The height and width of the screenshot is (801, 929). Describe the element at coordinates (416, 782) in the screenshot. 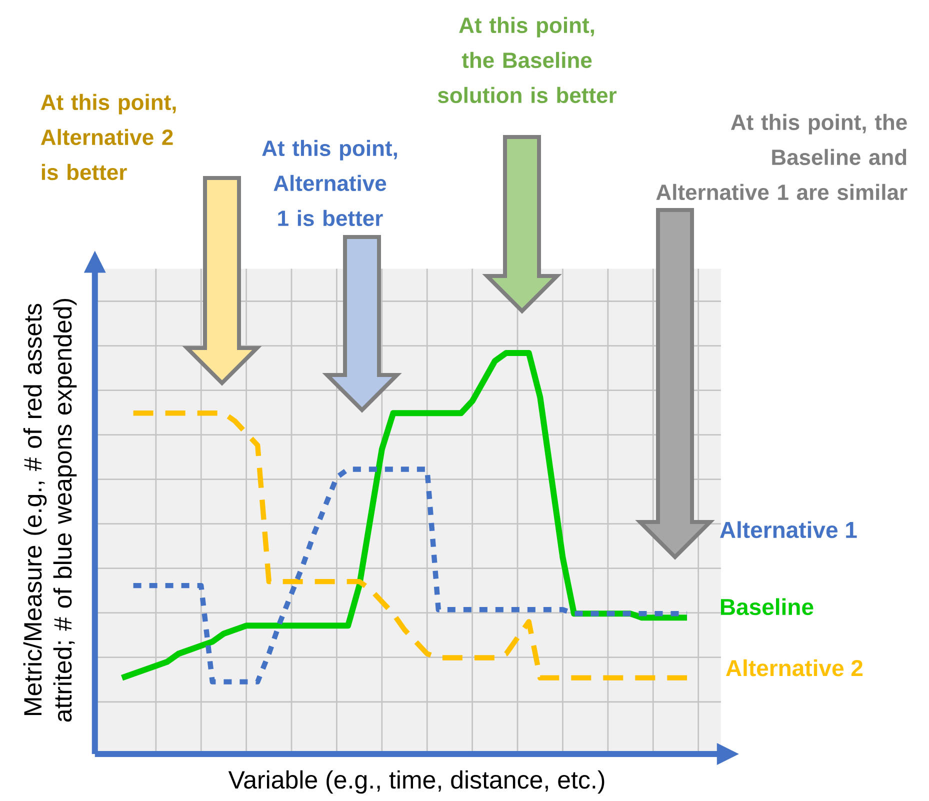

I see `x-axis-title: Variable (e.g., time, distance, etc.)` at that location.